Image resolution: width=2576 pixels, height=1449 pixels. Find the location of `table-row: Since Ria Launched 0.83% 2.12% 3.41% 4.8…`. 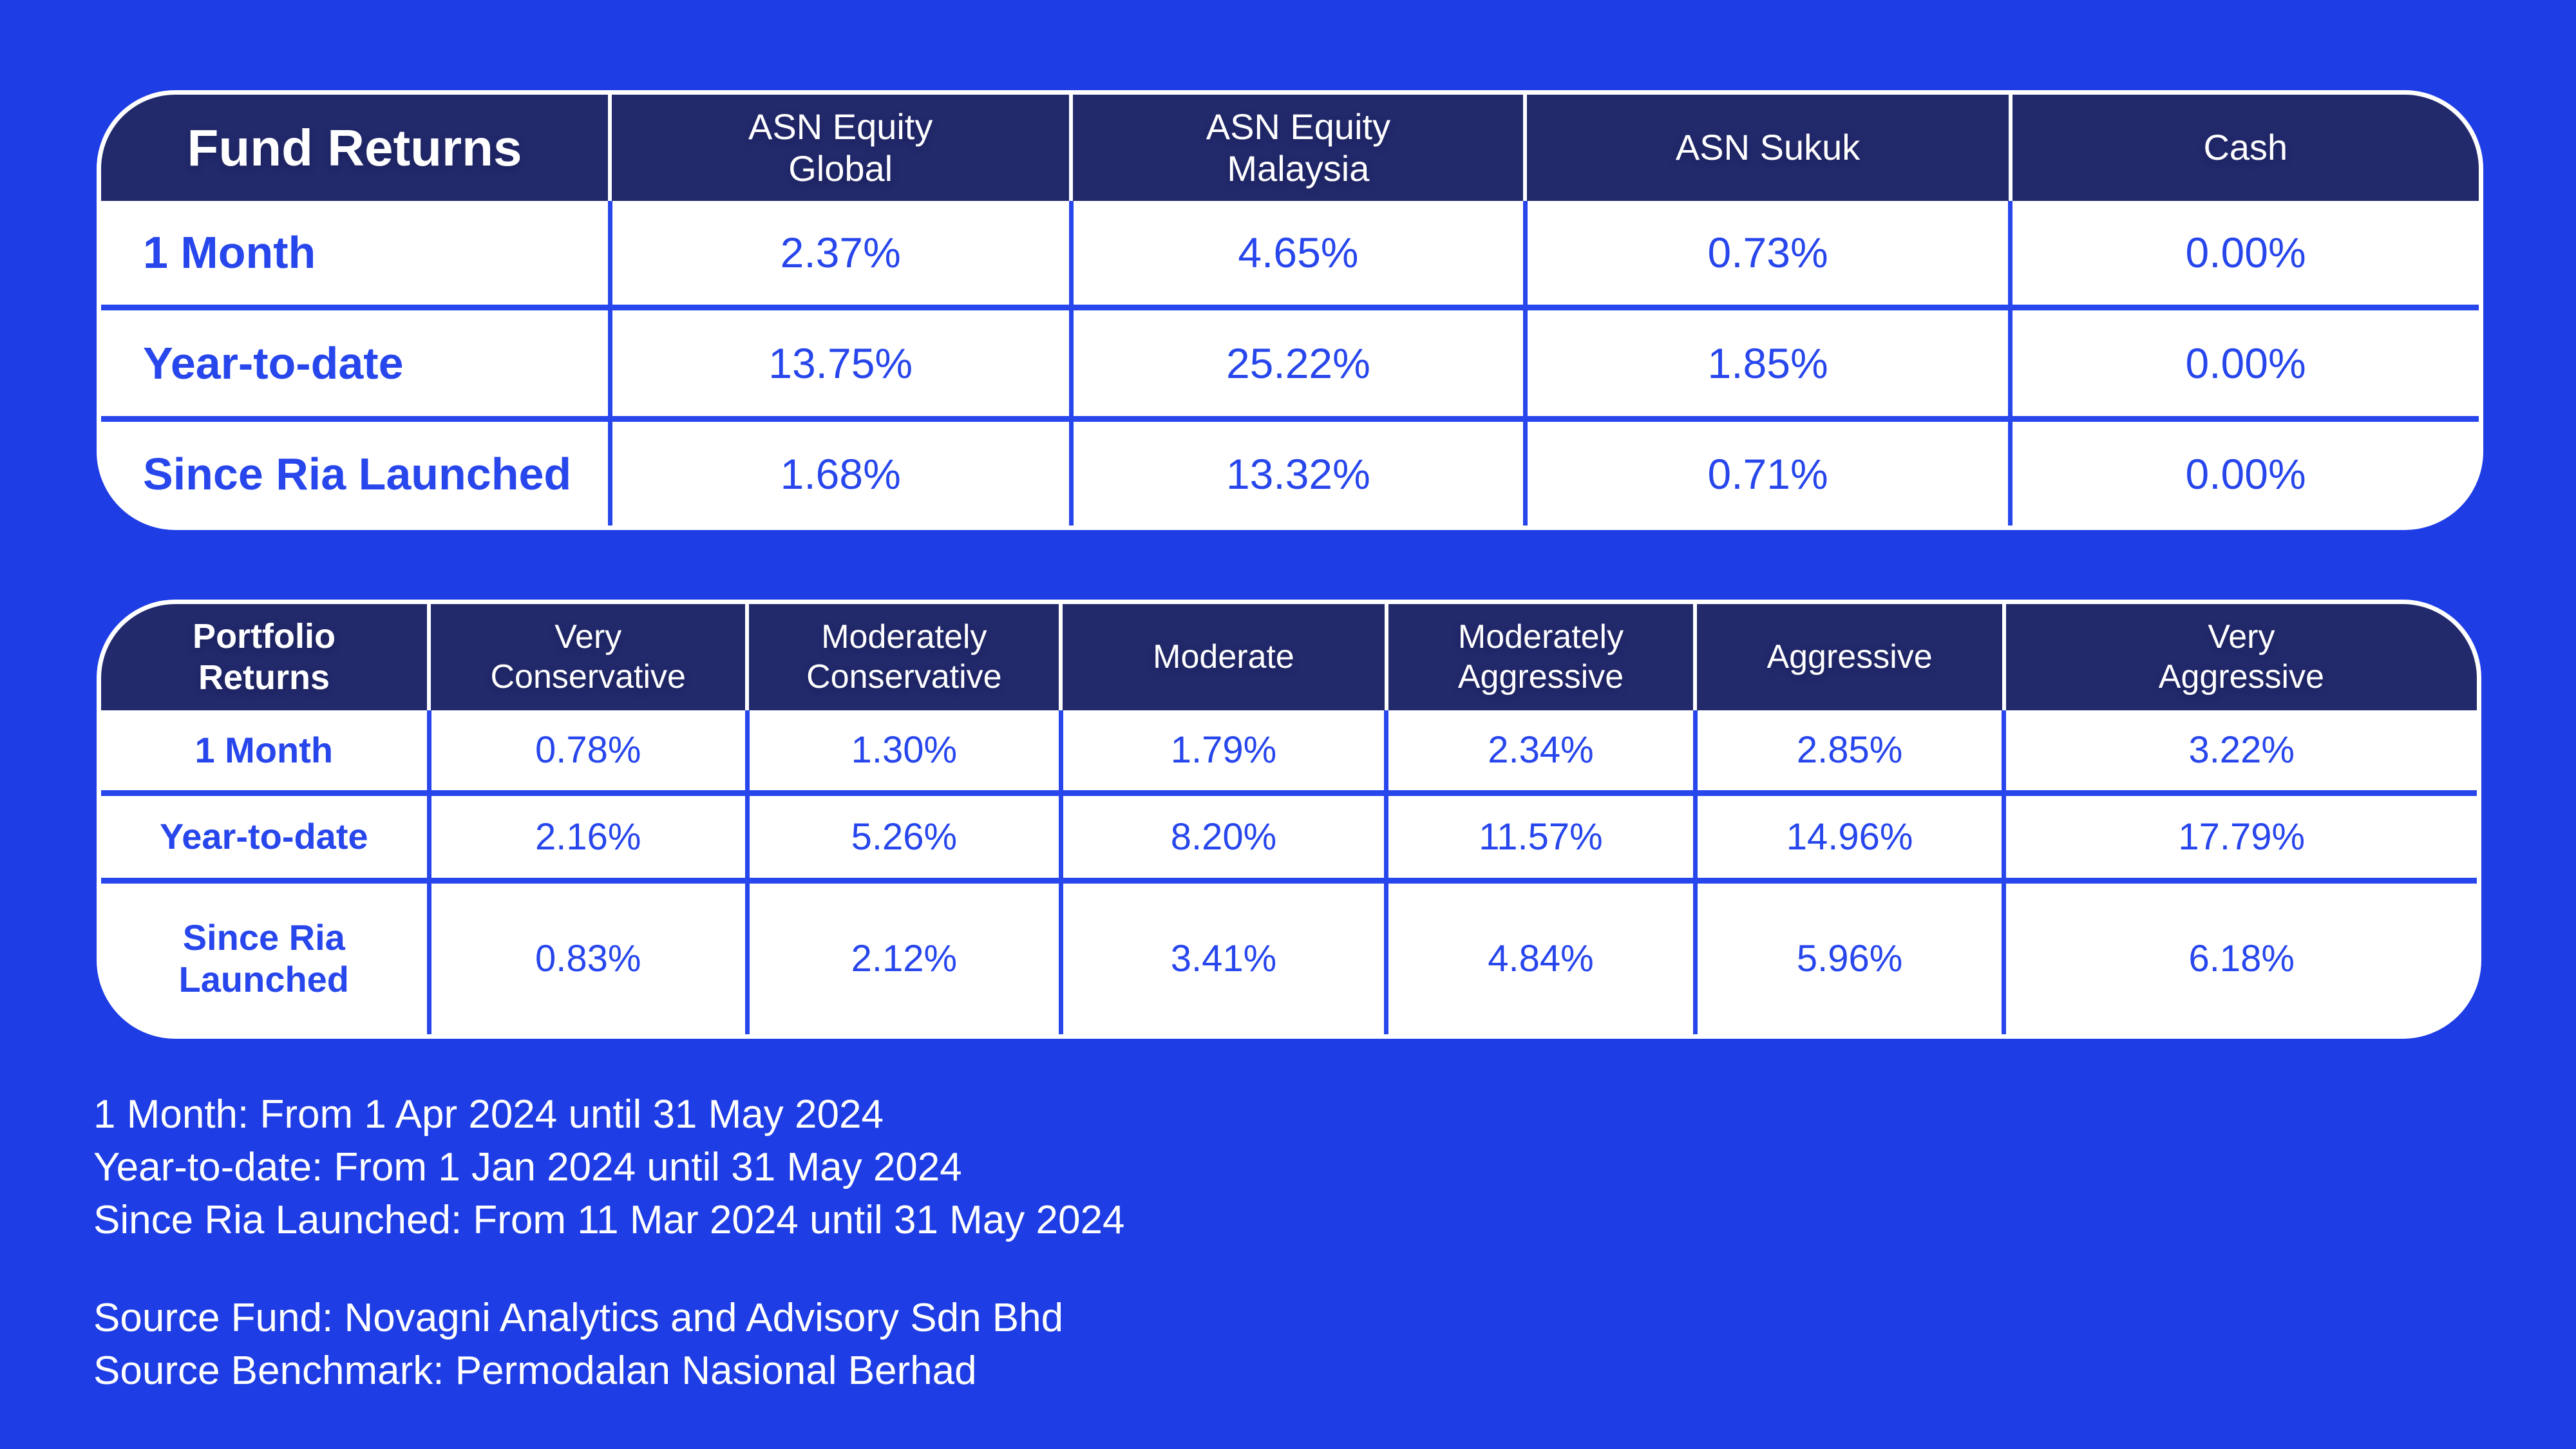

table-row: Since Ria Launched 0.83% 2.12% 3.41% 4.8… is located at coordinates (1289, 955).